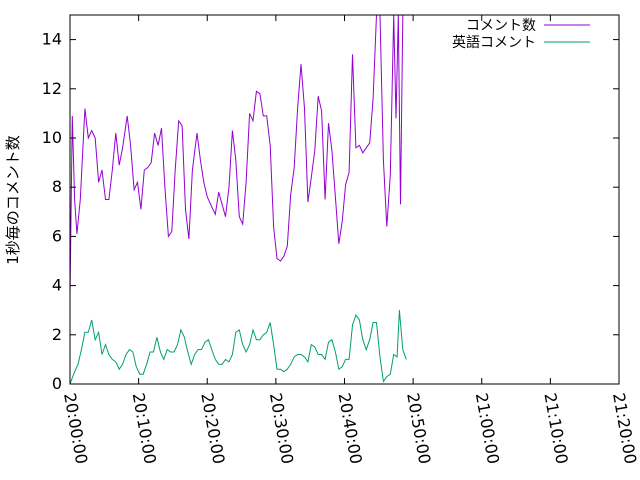 The image size is (640, 480). I want to click on x-tick-label-1: 20:10:00, so click(144, 428).